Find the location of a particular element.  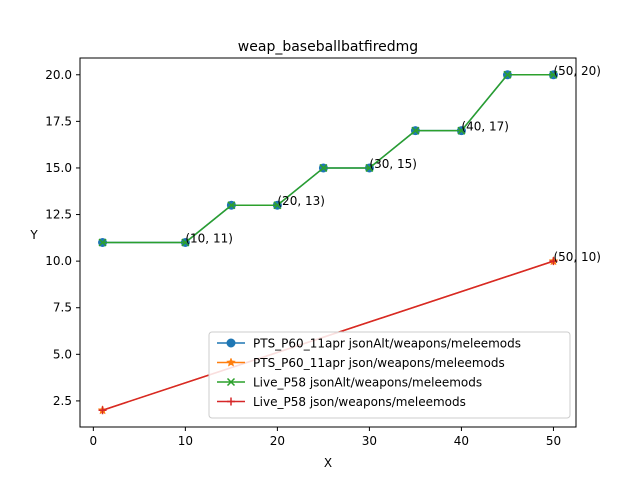

legend-label: Live_P58 json/weapons/meleemods is located at coordinates (359, 402).